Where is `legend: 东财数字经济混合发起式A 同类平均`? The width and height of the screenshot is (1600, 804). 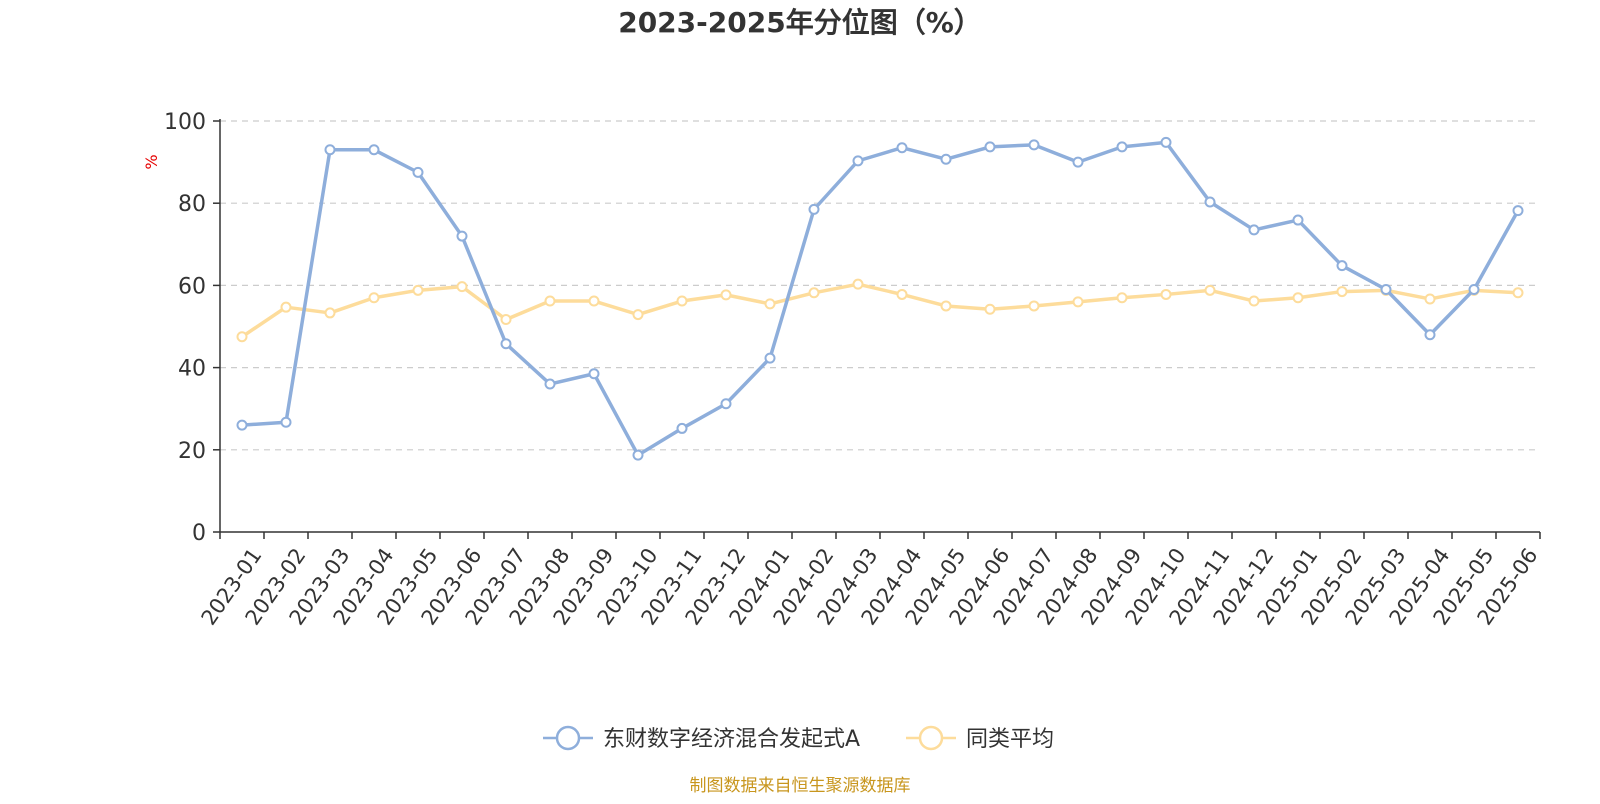
legend: 东财数字经济混合发起式A 同类平均 is located at coordinates (798, 738).